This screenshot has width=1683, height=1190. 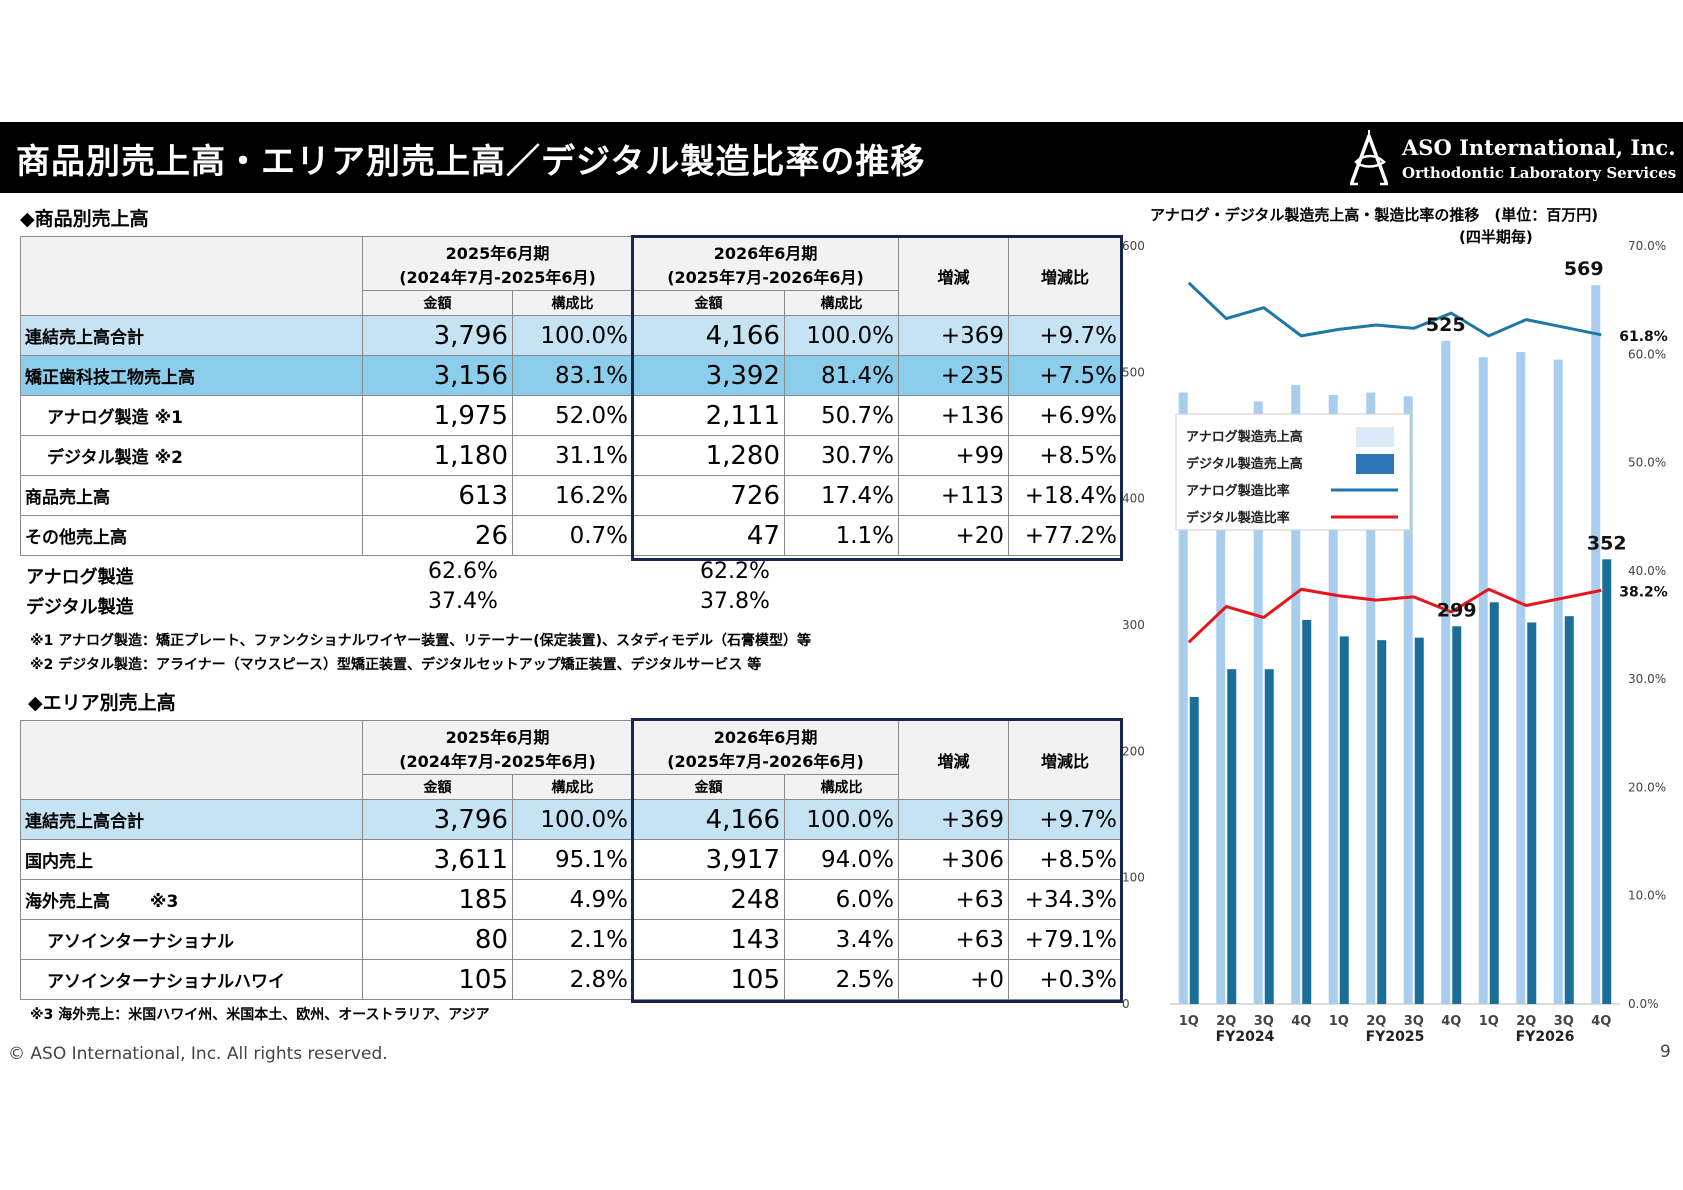 I want to click on header-change: 増減, so click(x=954, y=276).